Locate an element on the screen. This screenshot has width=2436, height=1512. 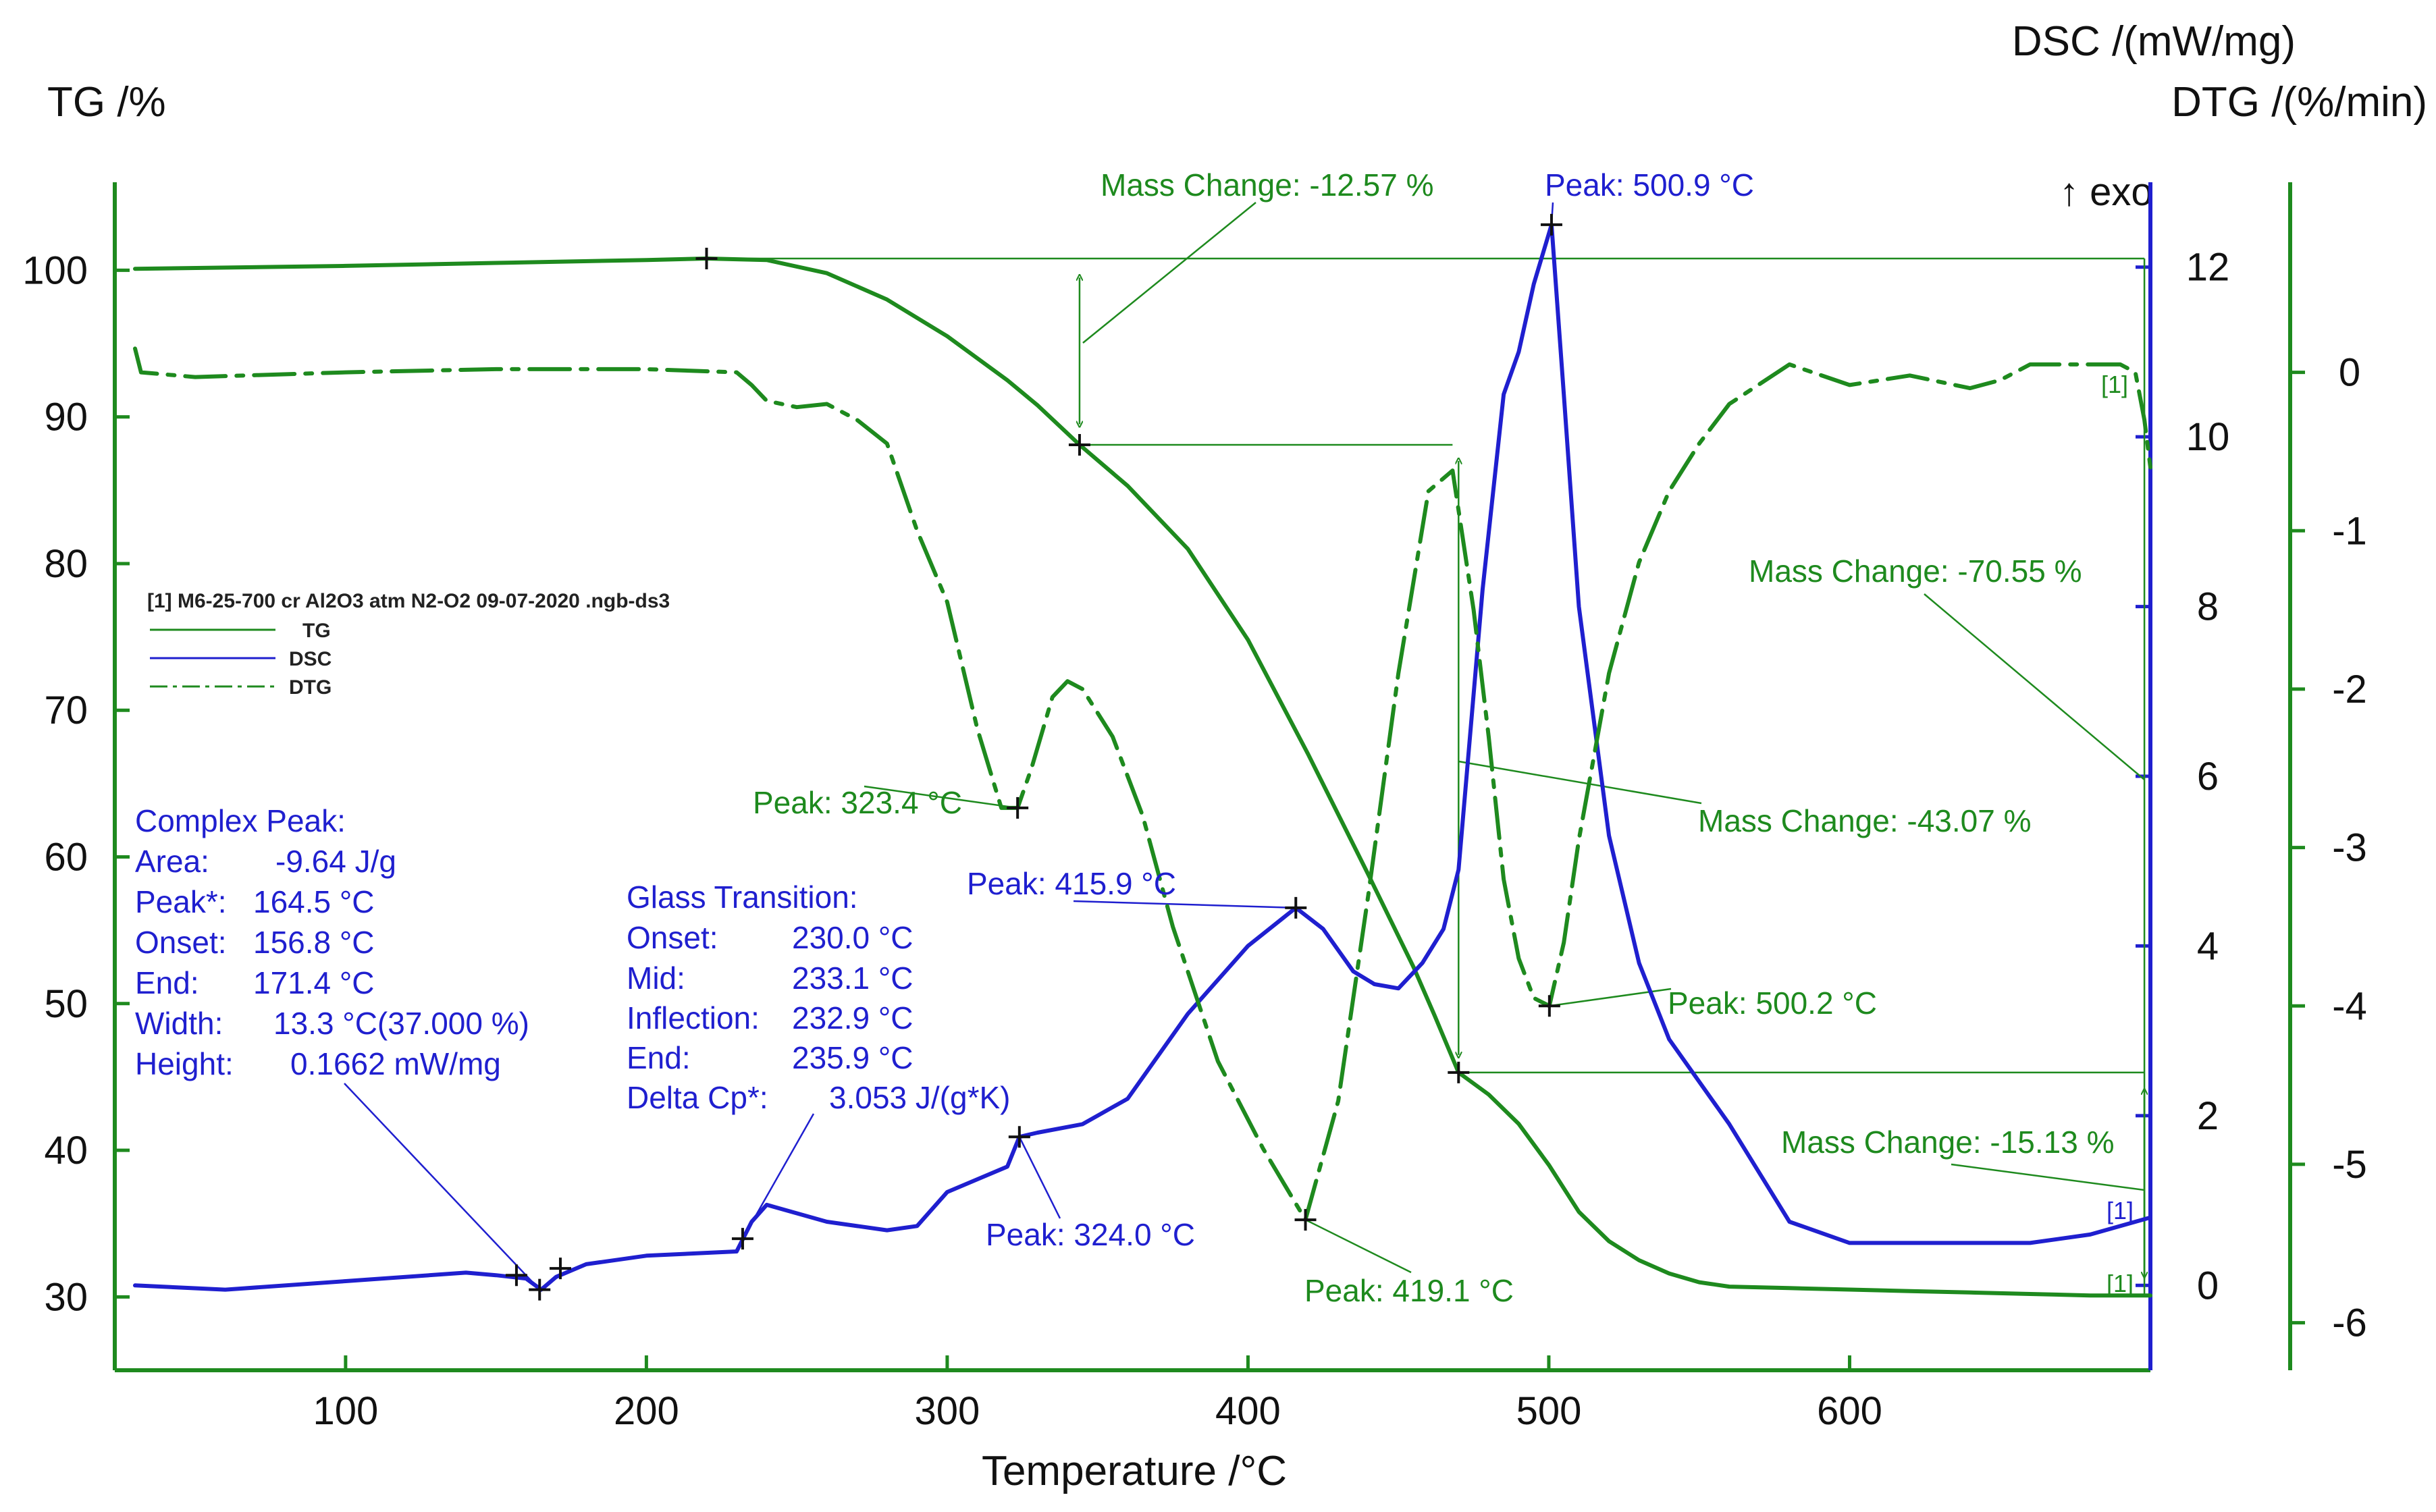
dsc-tick-label: 4 is located at coordinates (2208, 946).